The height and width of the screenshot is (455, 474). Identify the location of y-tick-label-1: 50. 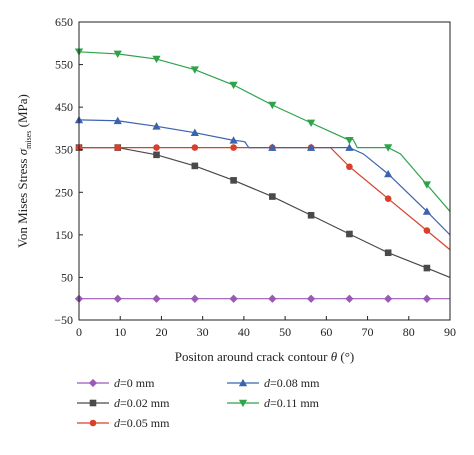
(67, 277).